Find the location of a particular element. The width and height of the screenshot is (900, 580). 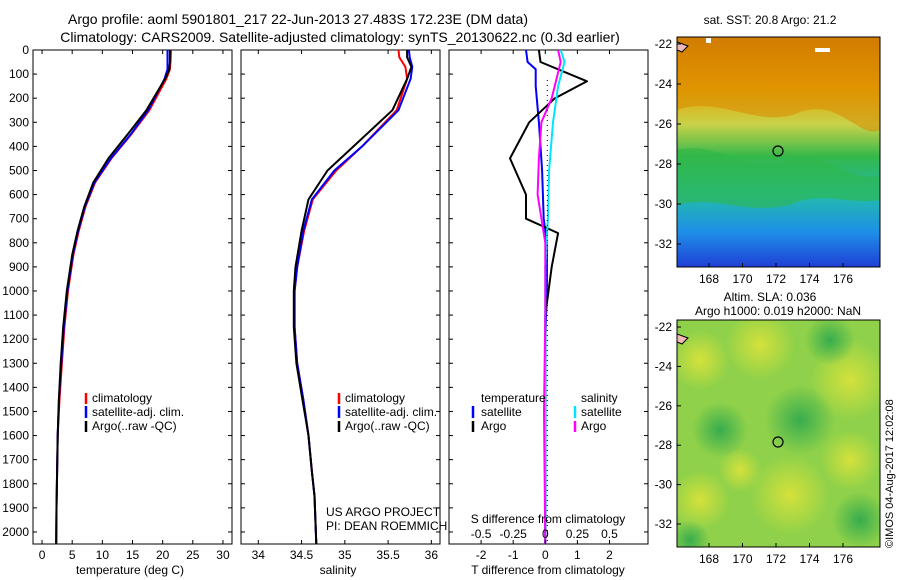

s-tick-label: 0.25 is located at coordinates (578, 534).